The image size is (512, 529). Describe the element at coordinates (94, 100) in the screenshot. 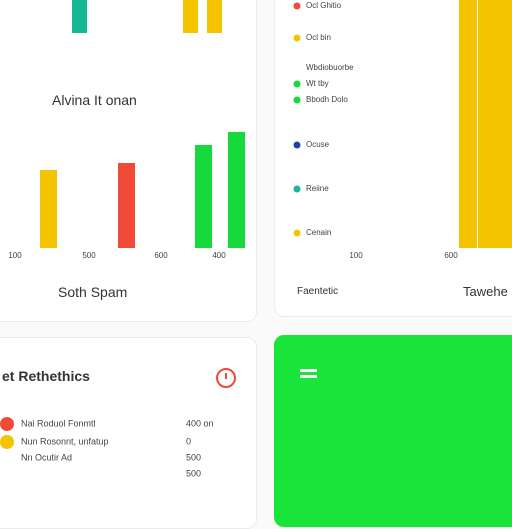

I see `title: Alvina It onan` at that location.